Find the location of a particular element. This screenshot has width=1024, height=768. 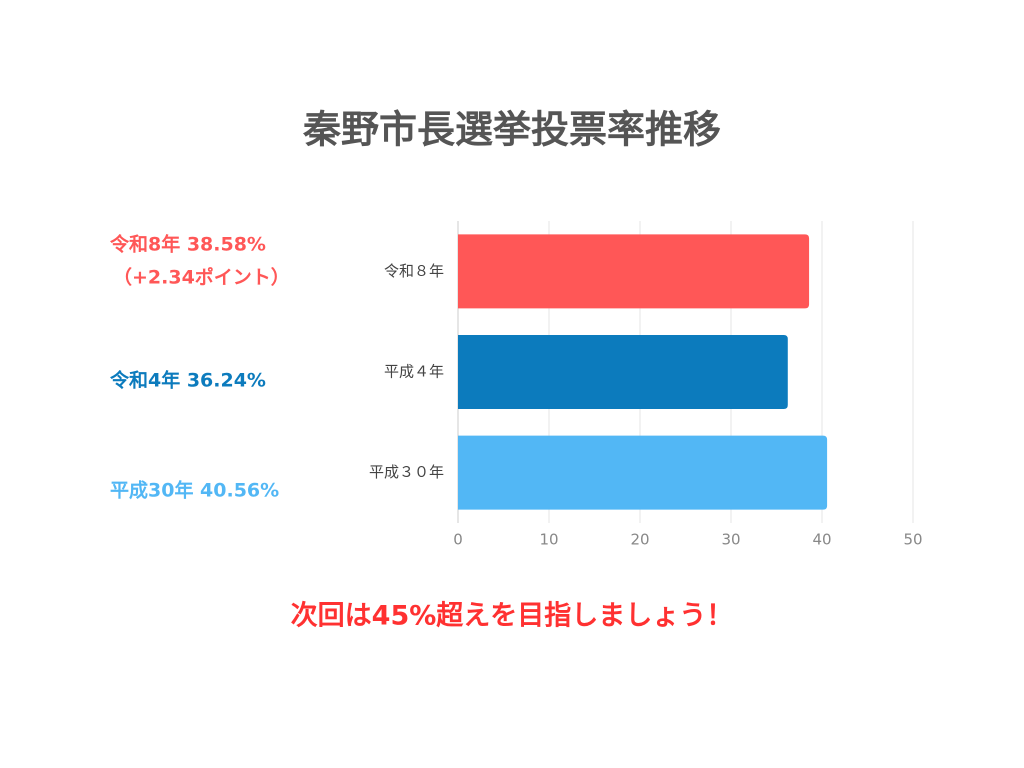

y-tick-label: 令和８年 is located at coordinates (414, 271).